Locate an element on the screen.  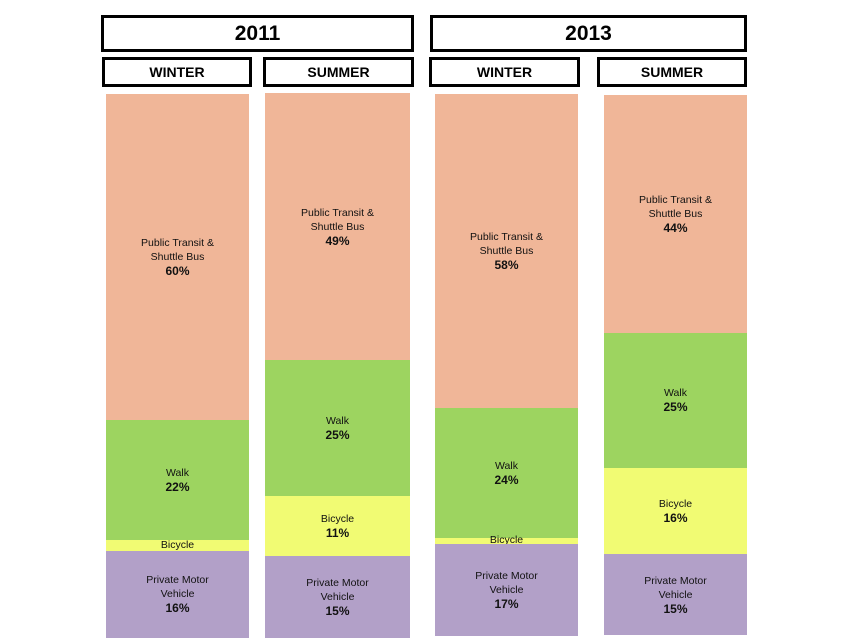
bar-segment-2011-winter-private-motor is located at coordinates (177, 594).